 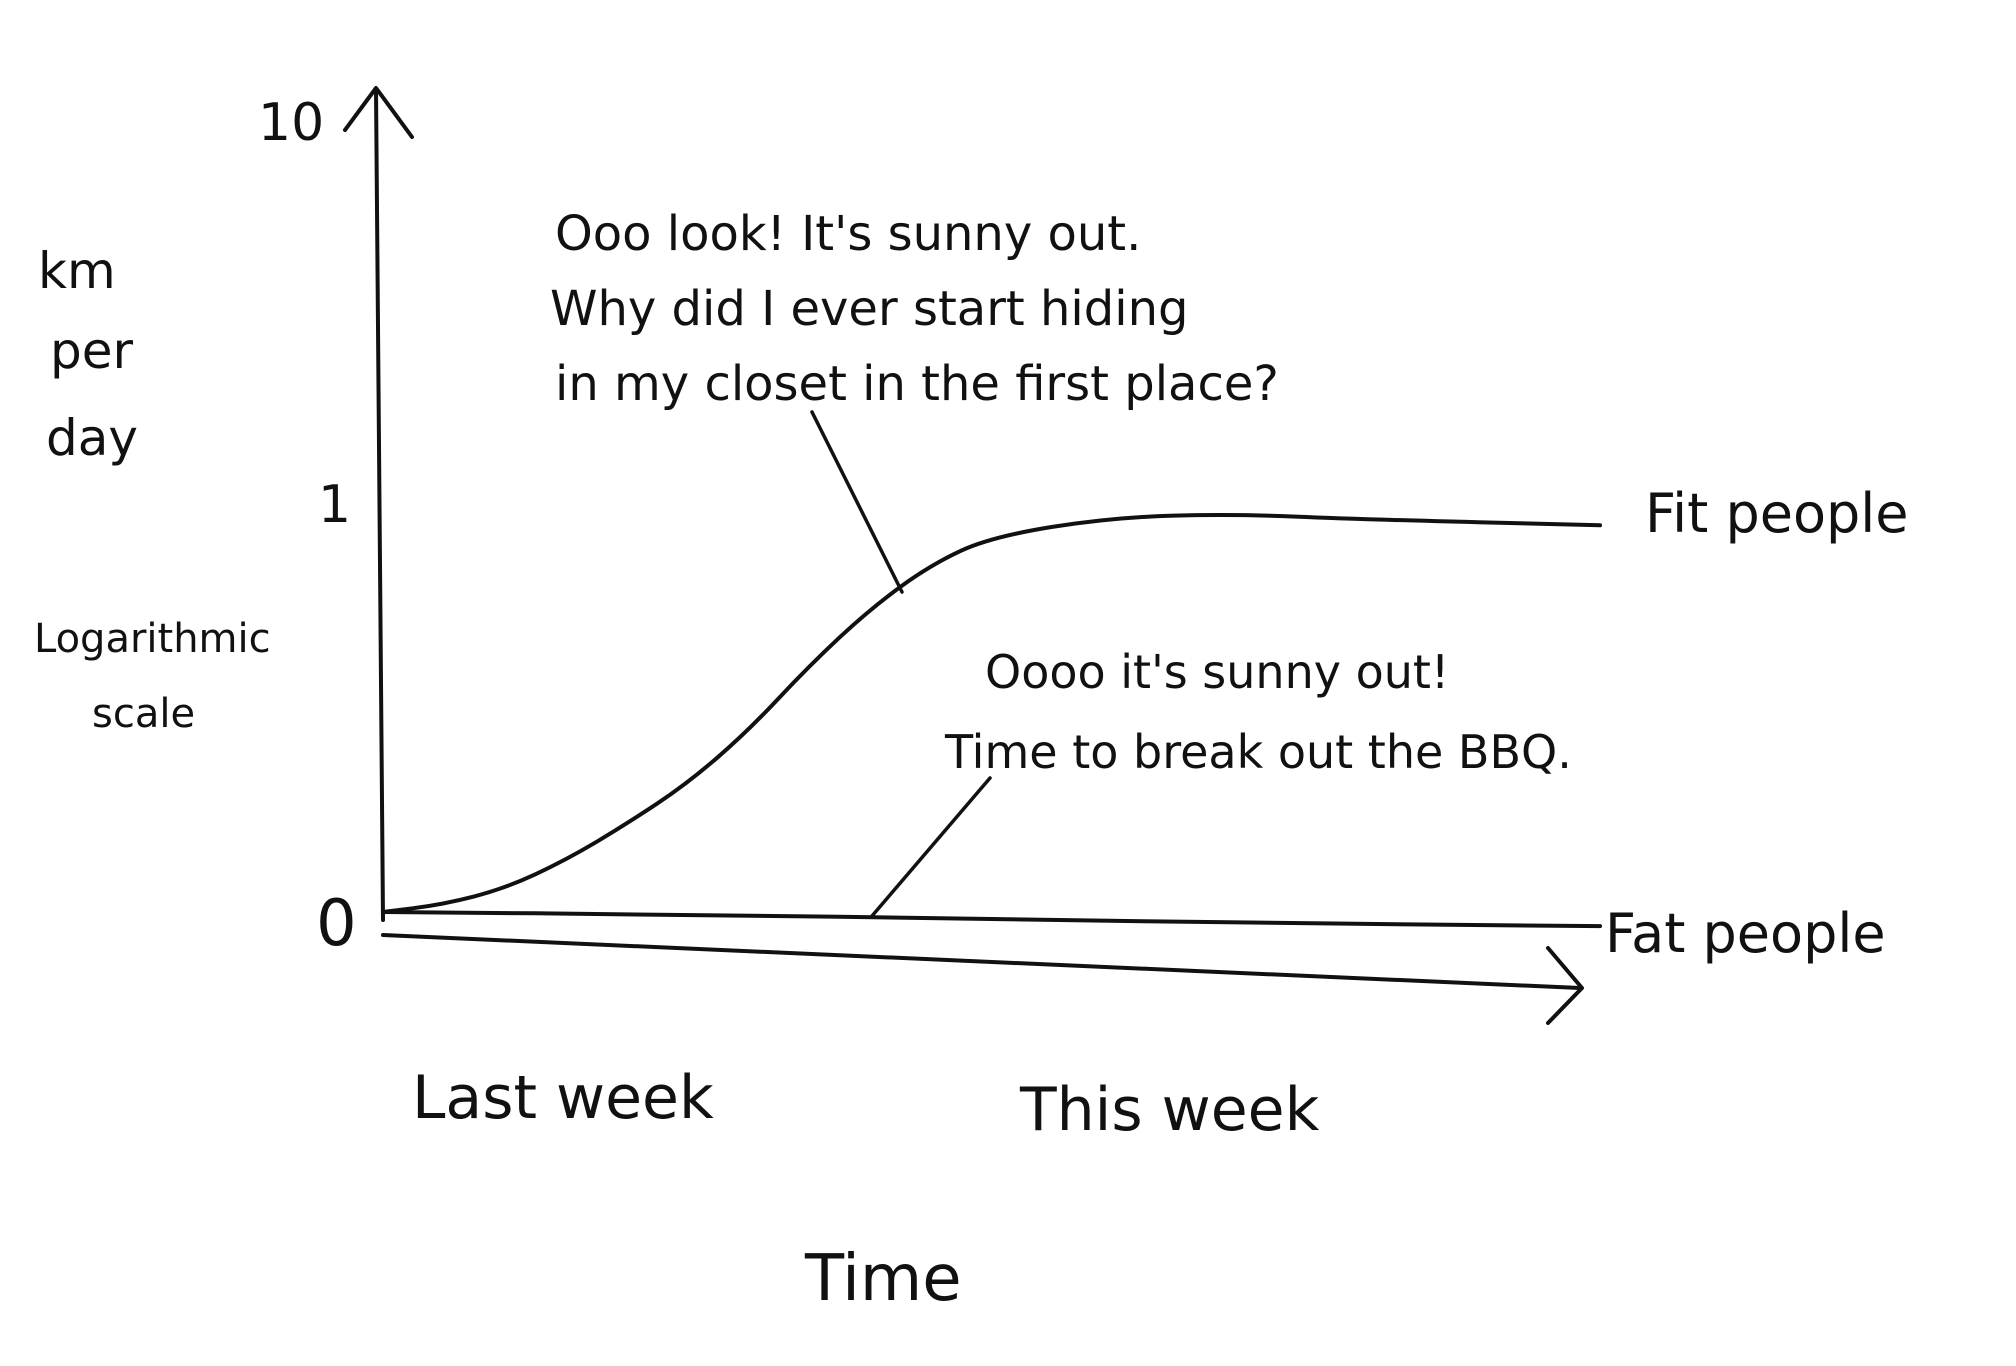 I want to click on y-tick-label-10: 10, so click(x=291, y=123).